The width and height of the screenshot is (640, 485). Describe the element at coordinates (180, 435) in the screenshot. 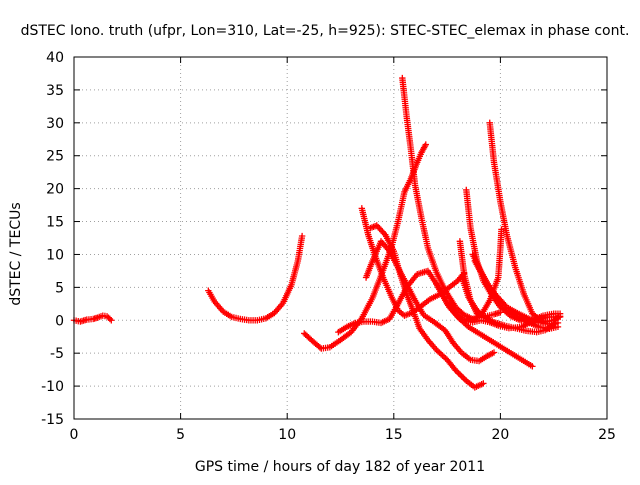

I see `x-tick-label: 5` at that location.